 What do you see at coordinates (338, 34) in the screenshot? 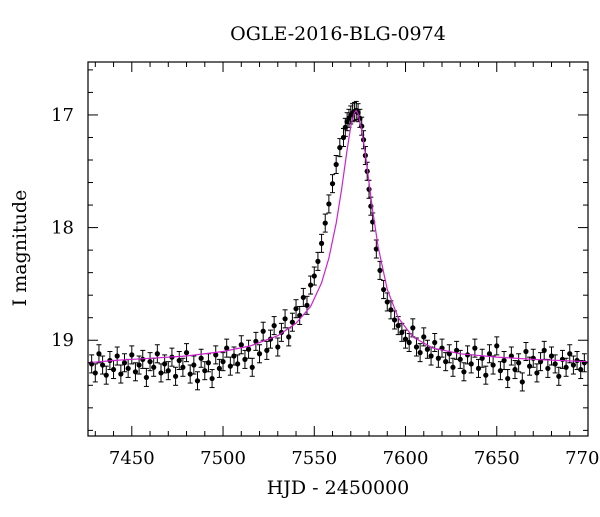
I see `chart-title: OGLE-2016-BLG-0974` at bounding box center [338, 34].